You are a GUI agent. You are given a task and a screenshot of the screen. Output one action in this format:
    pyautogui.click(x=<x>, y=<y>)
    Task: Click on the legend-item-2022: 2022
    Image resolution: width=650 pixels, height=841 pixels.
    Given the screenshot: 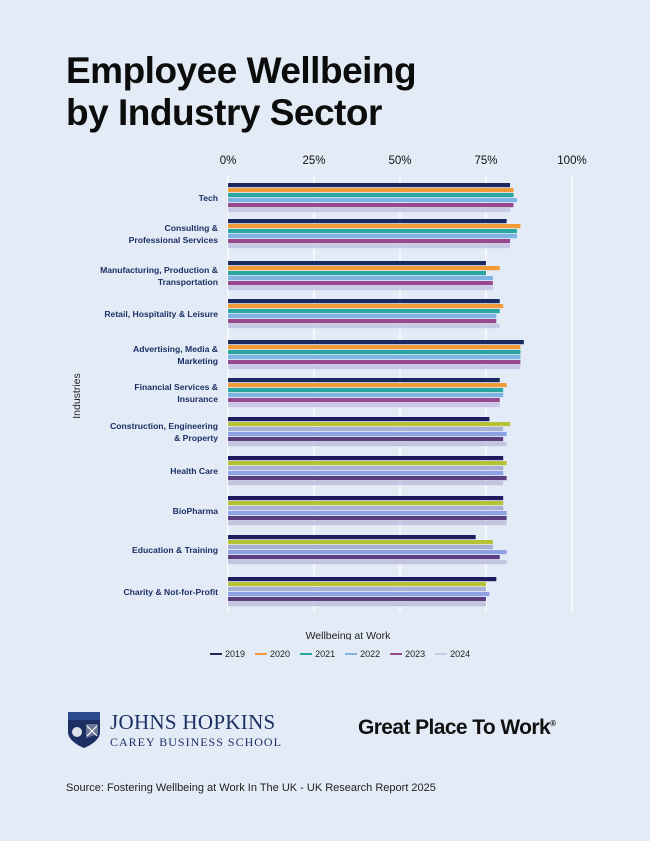 What is the action you would take?
    pyautogui.click(x=362, y=654)
    